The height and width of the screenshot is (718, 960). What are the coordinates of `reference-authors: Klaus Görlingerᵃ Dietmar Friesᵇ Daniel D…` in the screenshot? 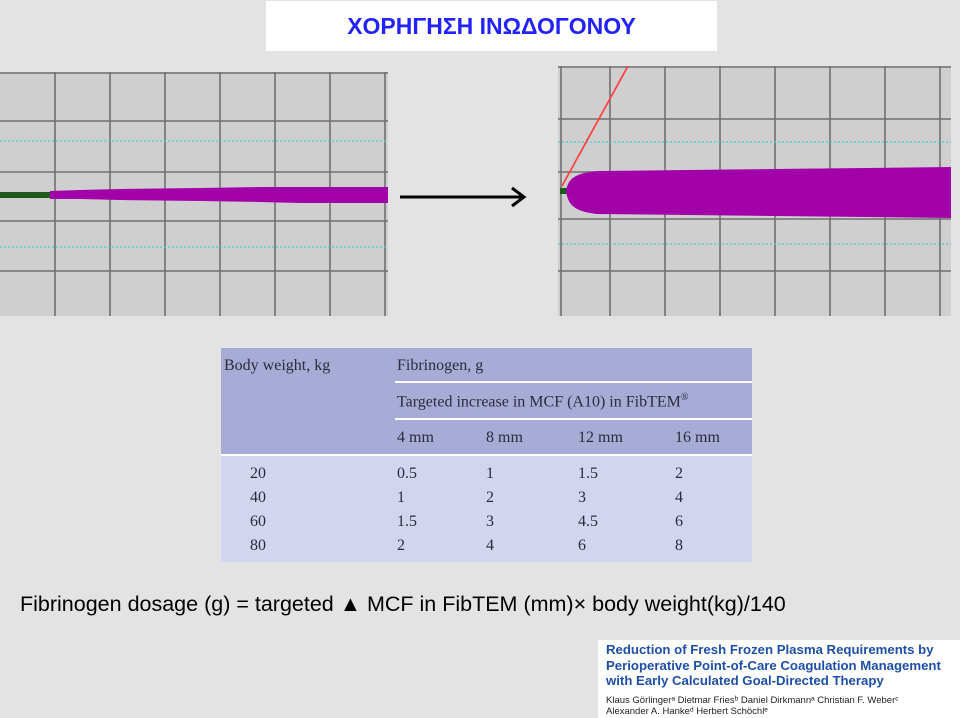 It's located at (752, 706).